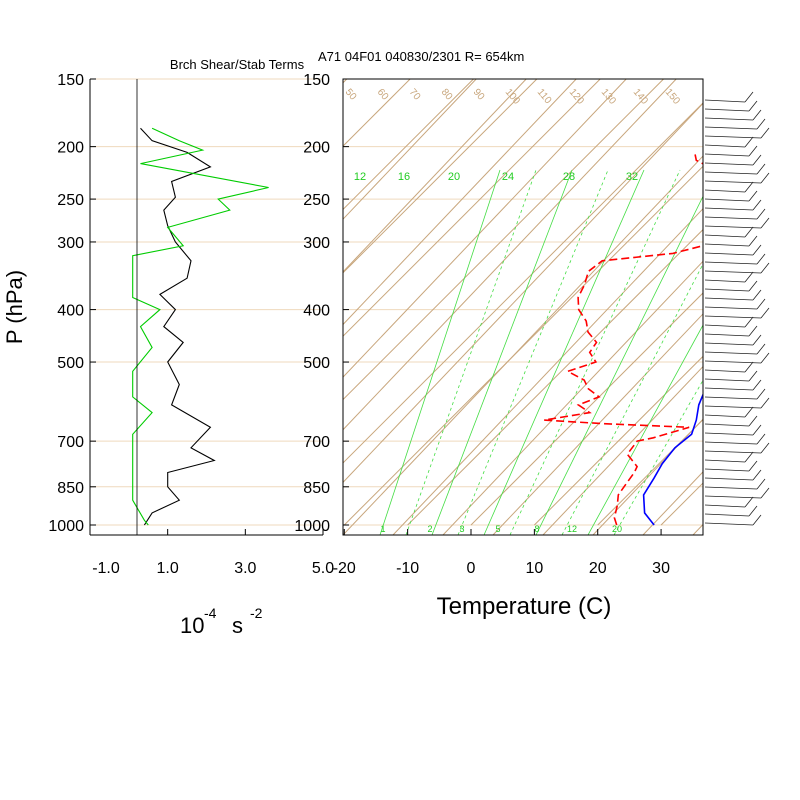 Image resolution: width=800 pixels, height=800 pixels. I want to click on skewt-pressure-tick-label: 250, so click(316, 200).